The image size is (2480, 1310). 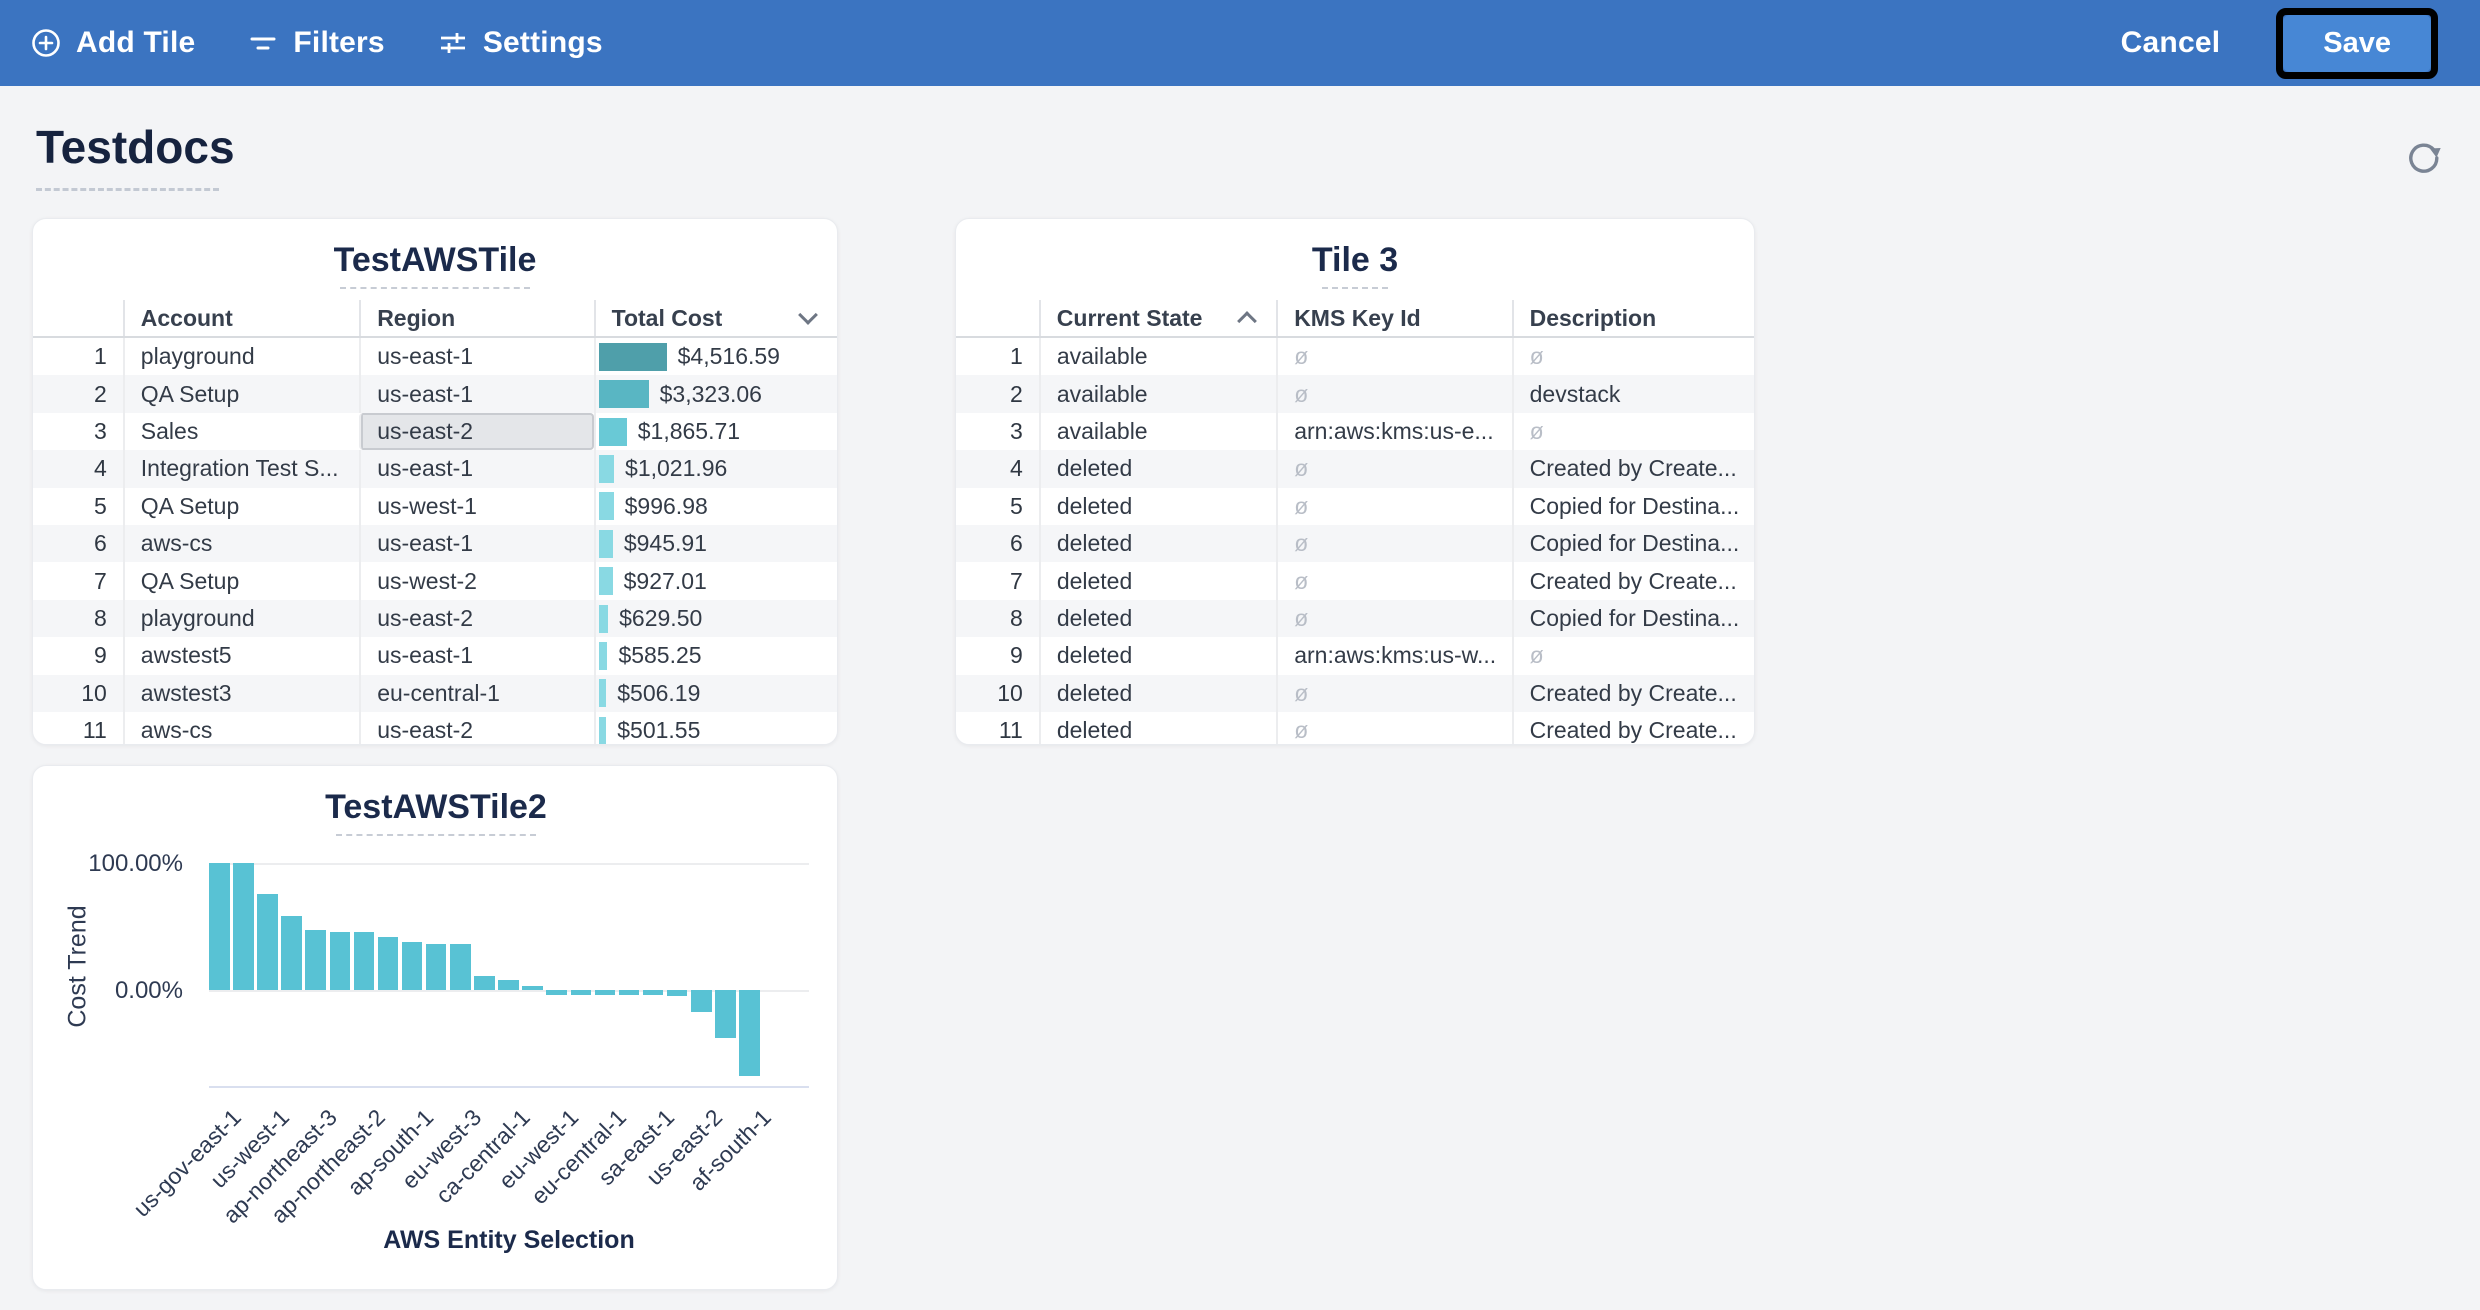 I want to click on column-header-region: Region, so click(x=476, y=318).